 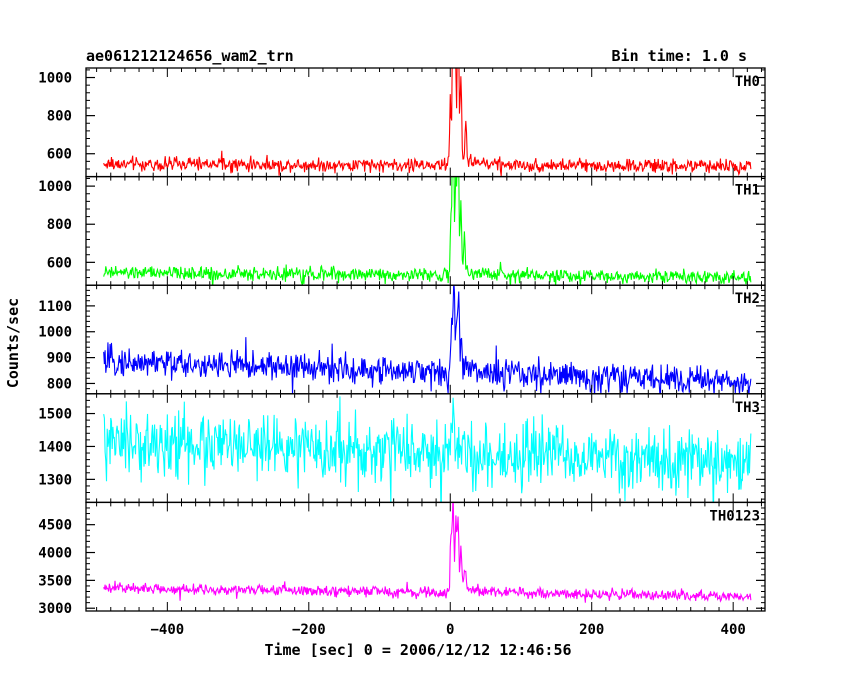 I want to click on y-tick-label: 4500, so click(x=55, y=526).